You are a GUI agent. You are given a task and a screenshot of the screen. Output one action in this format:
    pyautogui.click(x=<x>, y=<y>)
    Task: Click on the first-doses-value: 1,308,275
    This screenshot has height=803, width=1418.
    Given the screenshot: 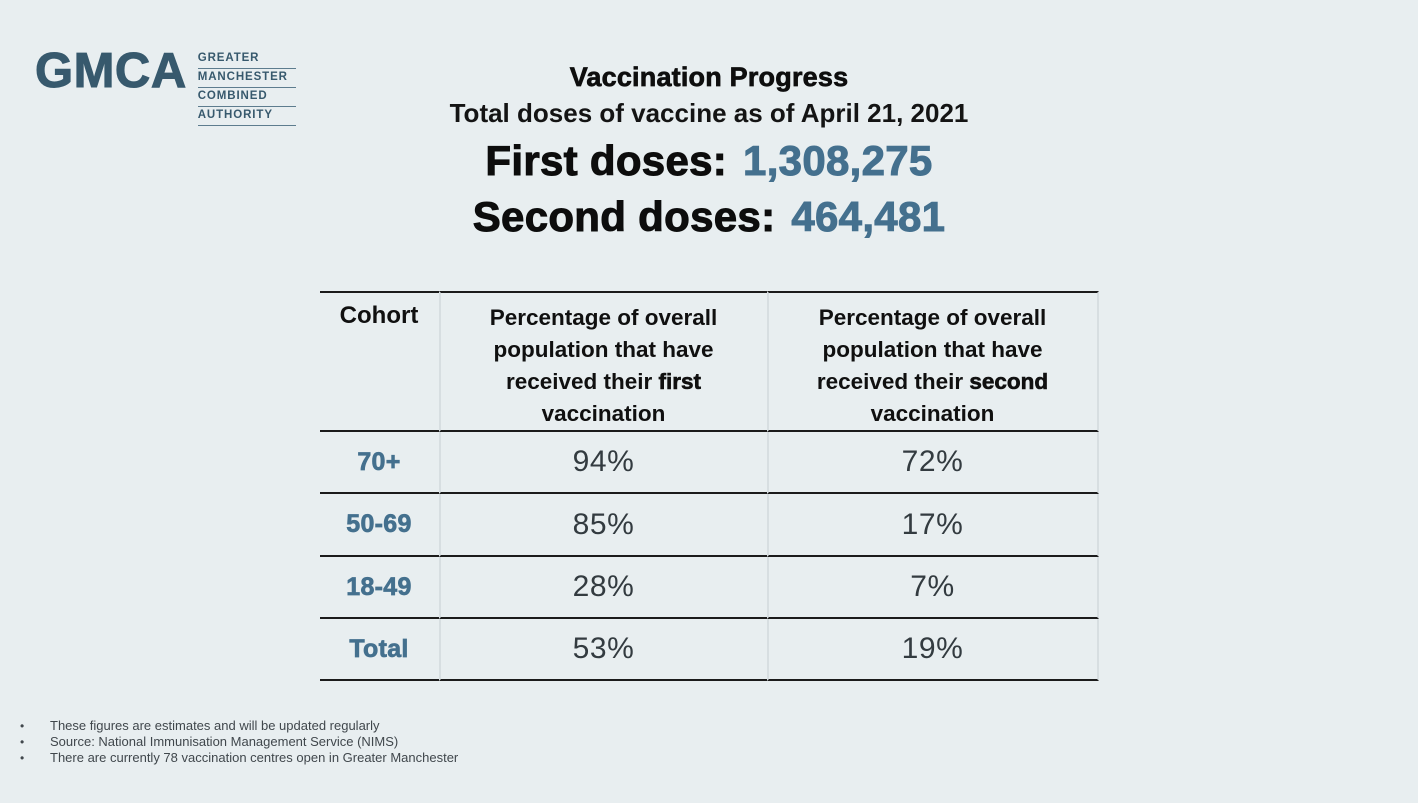 What is the action you would take?
    pyautogui.click(x=838, y=161)
    